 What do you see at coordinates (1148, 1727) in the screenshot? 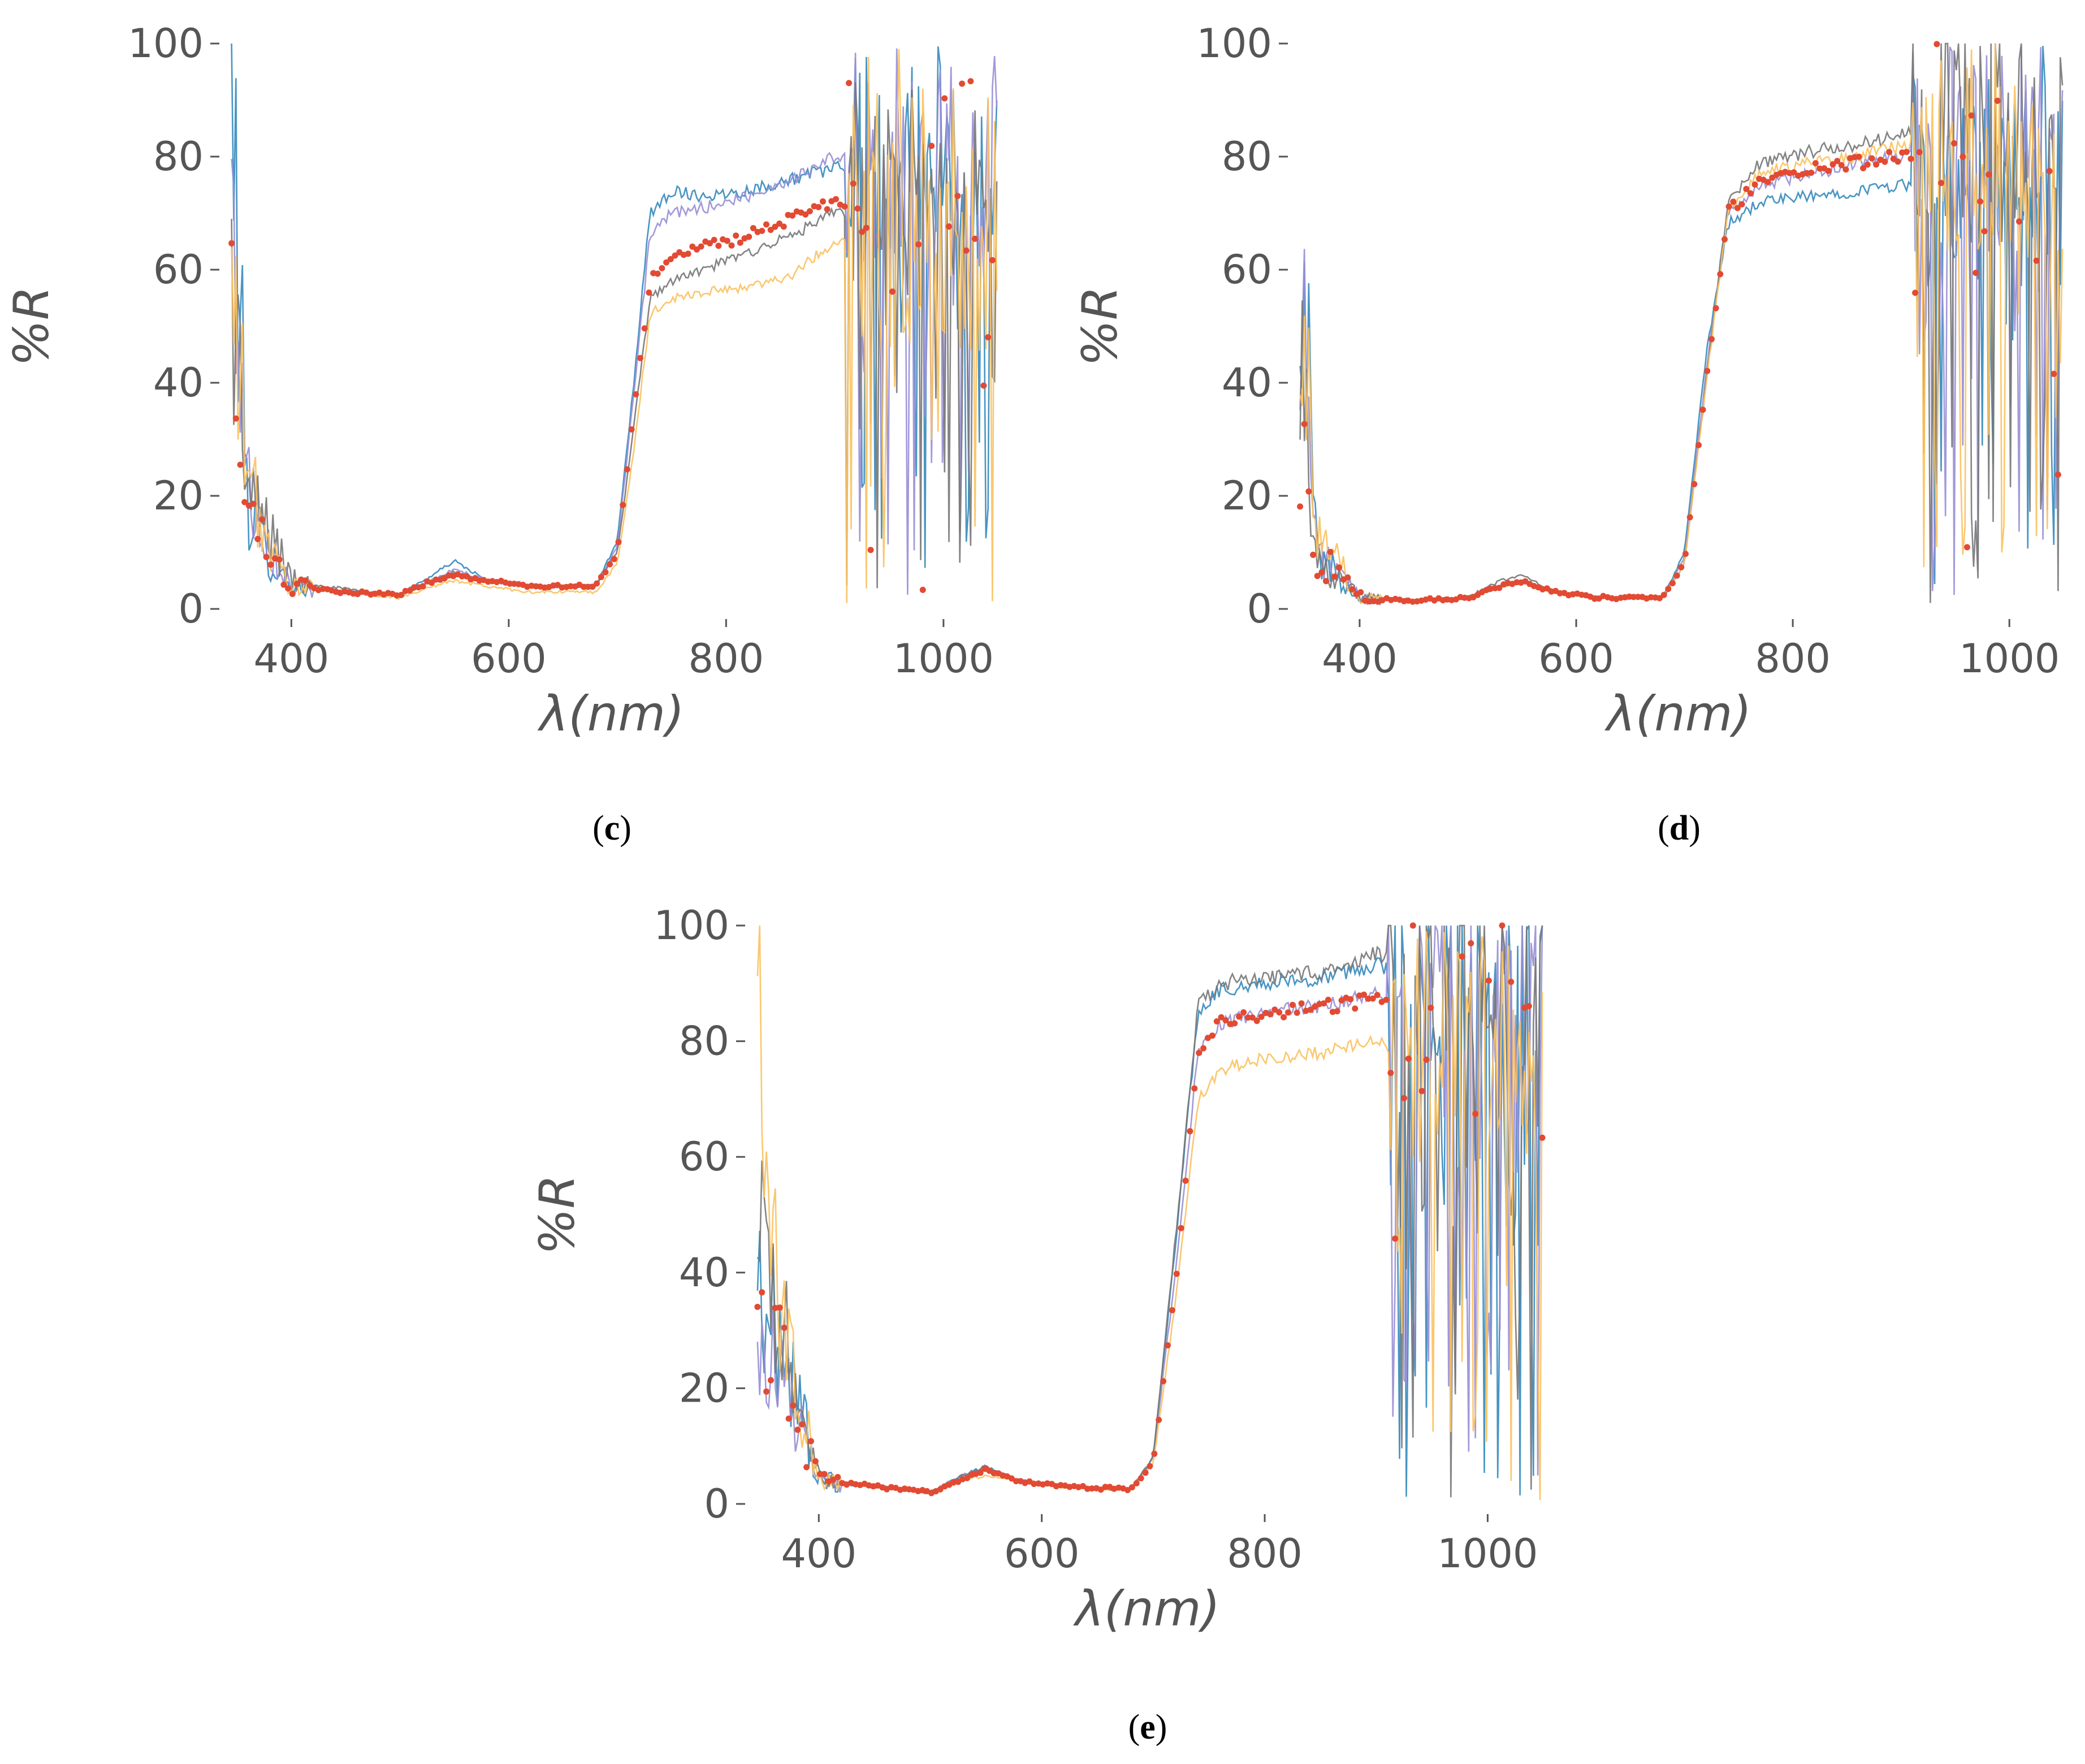
I see `panel-letter: e` at bounding box center [1148, 1727].